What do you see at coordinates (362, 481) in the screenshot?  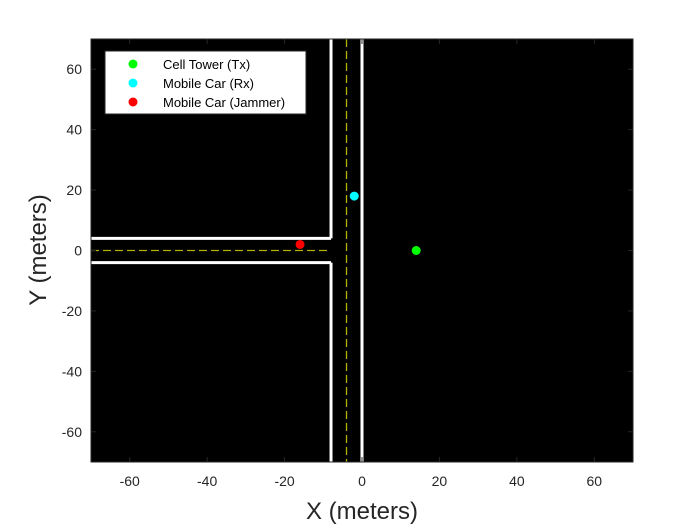 I see `x-tick-label: 0` at bounding box center [362, 481].